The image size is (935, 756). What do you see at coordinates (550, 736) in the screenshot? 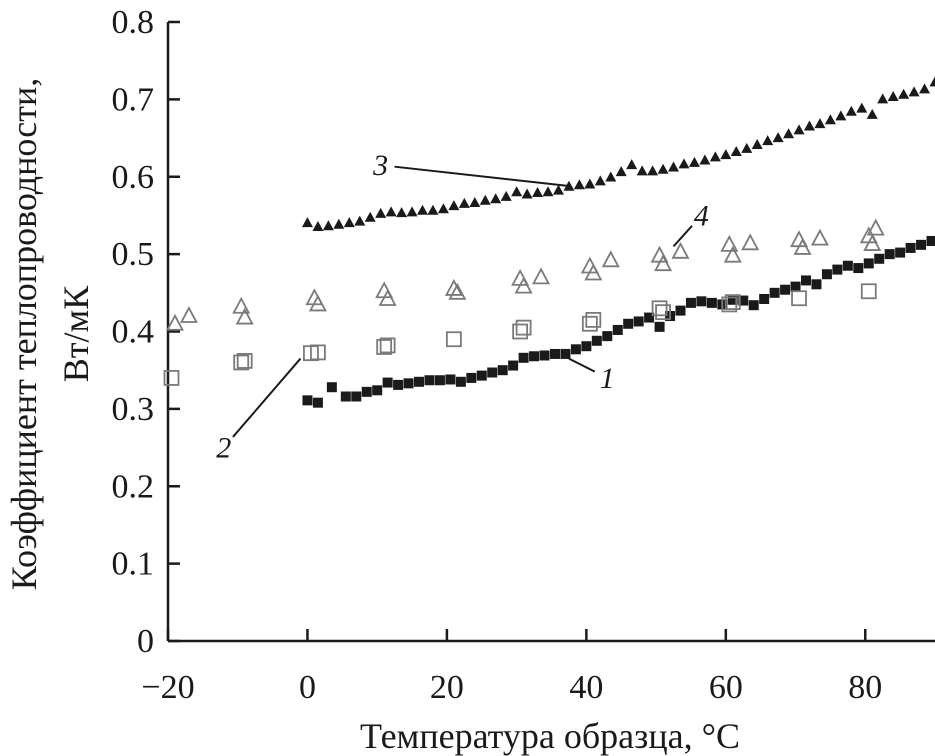
I see `x-axis-title: Температура образца, °C` at bounding box center [550, 736].